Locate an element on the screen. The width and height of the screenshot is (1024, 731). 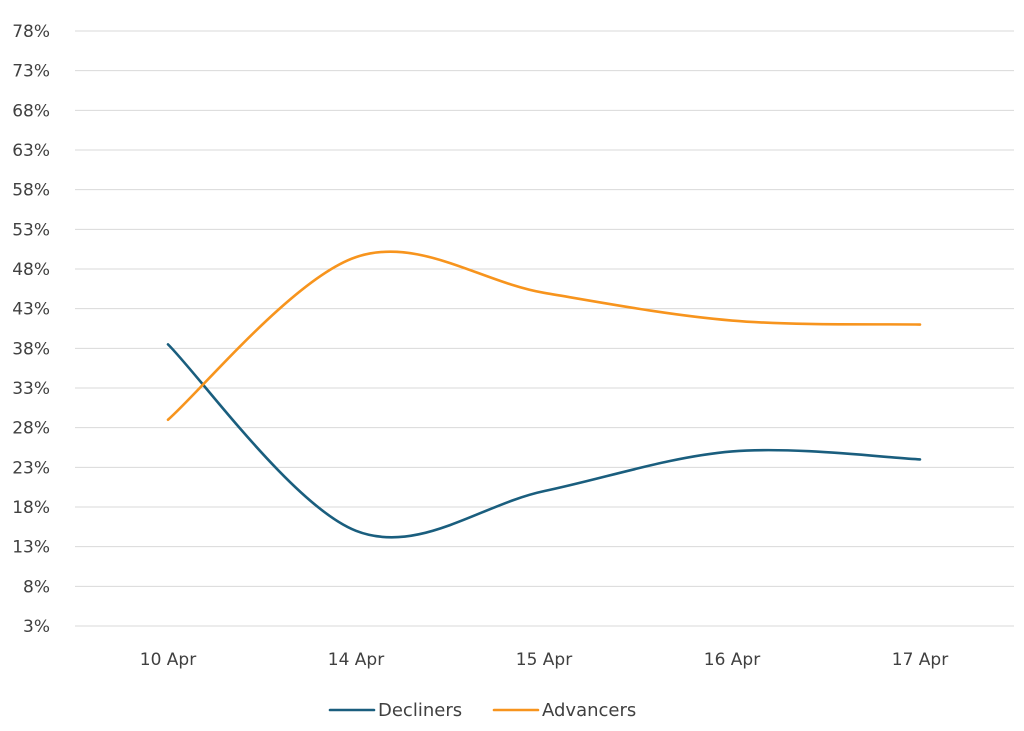
y-tick-label: 8% is located at coordinates (36, 587).